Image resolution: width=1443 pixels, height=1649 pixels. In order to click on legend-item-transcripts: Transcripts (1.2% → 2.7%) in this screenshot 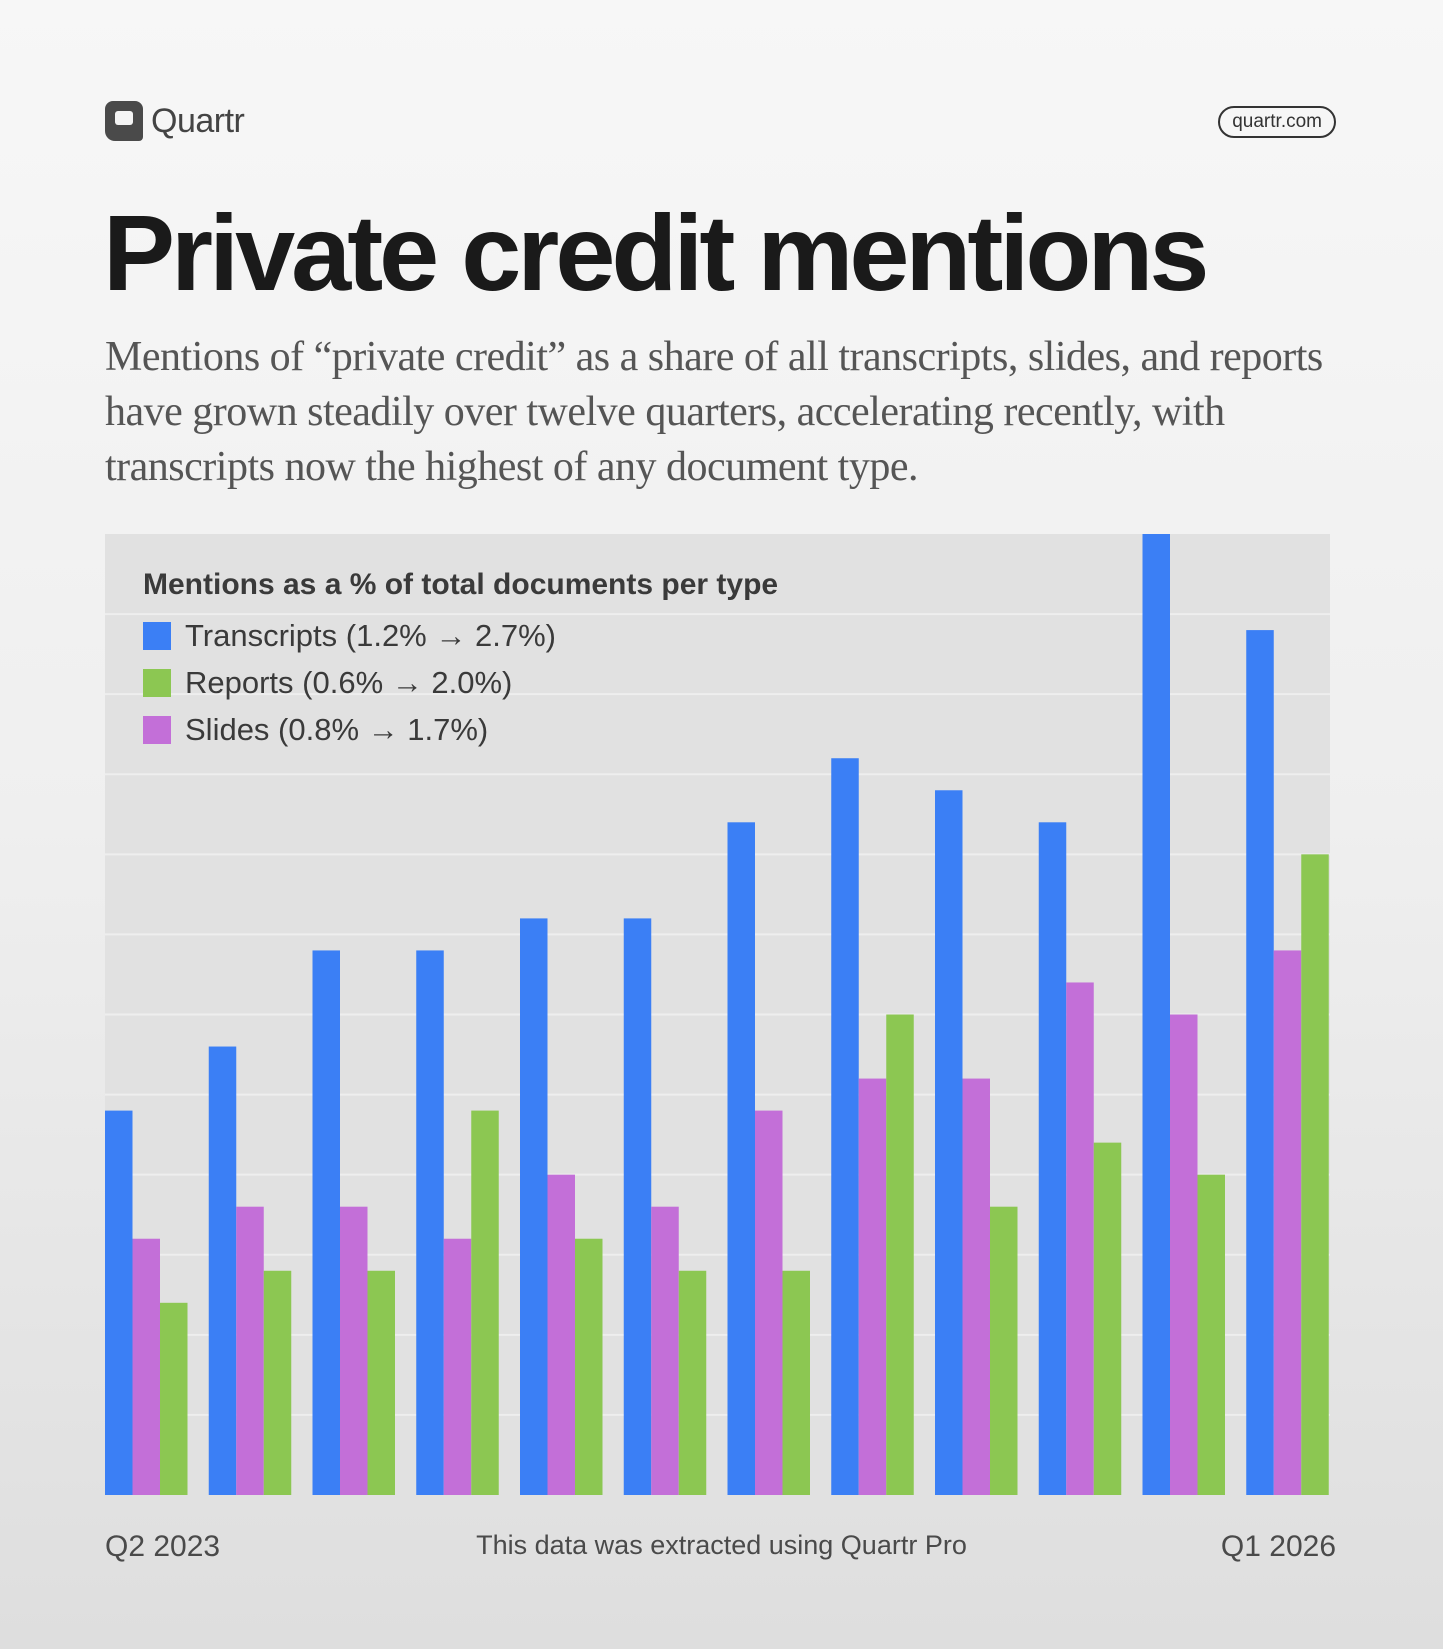, I will do `click(460, 635)`.